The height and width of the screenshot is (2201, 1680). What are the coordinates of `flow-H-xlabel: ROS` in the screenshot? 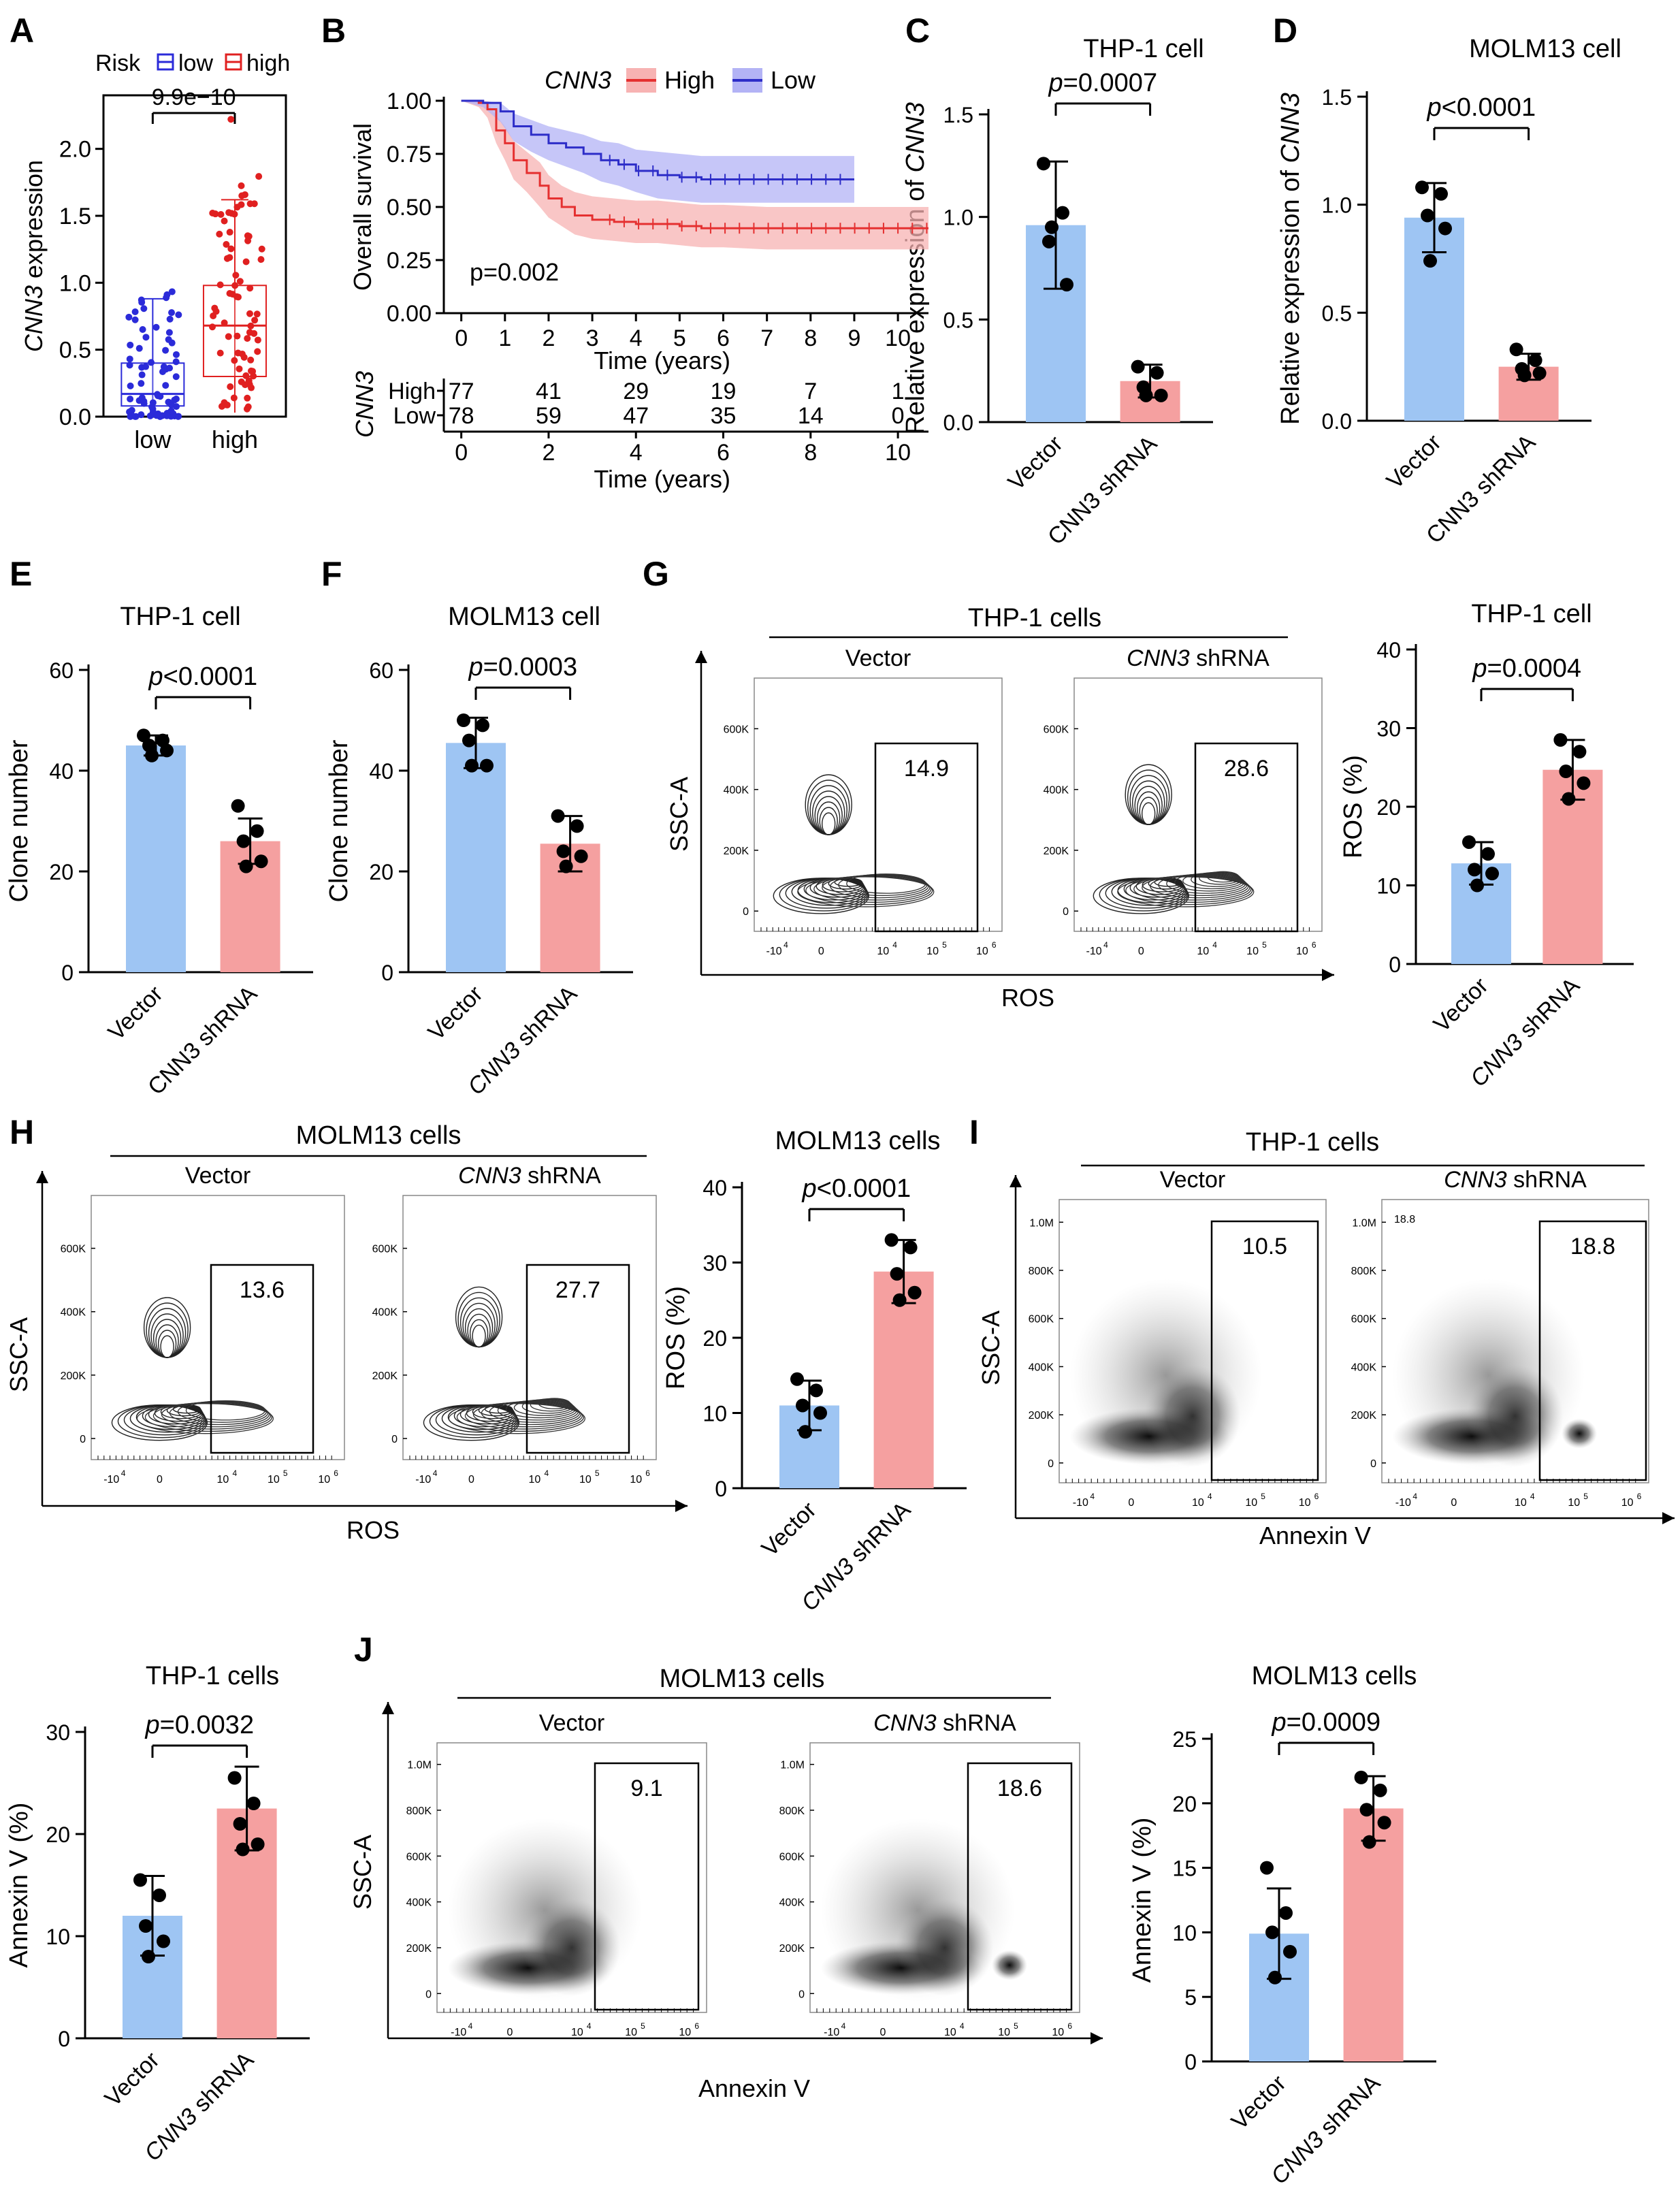 It's located at (373, 1530).